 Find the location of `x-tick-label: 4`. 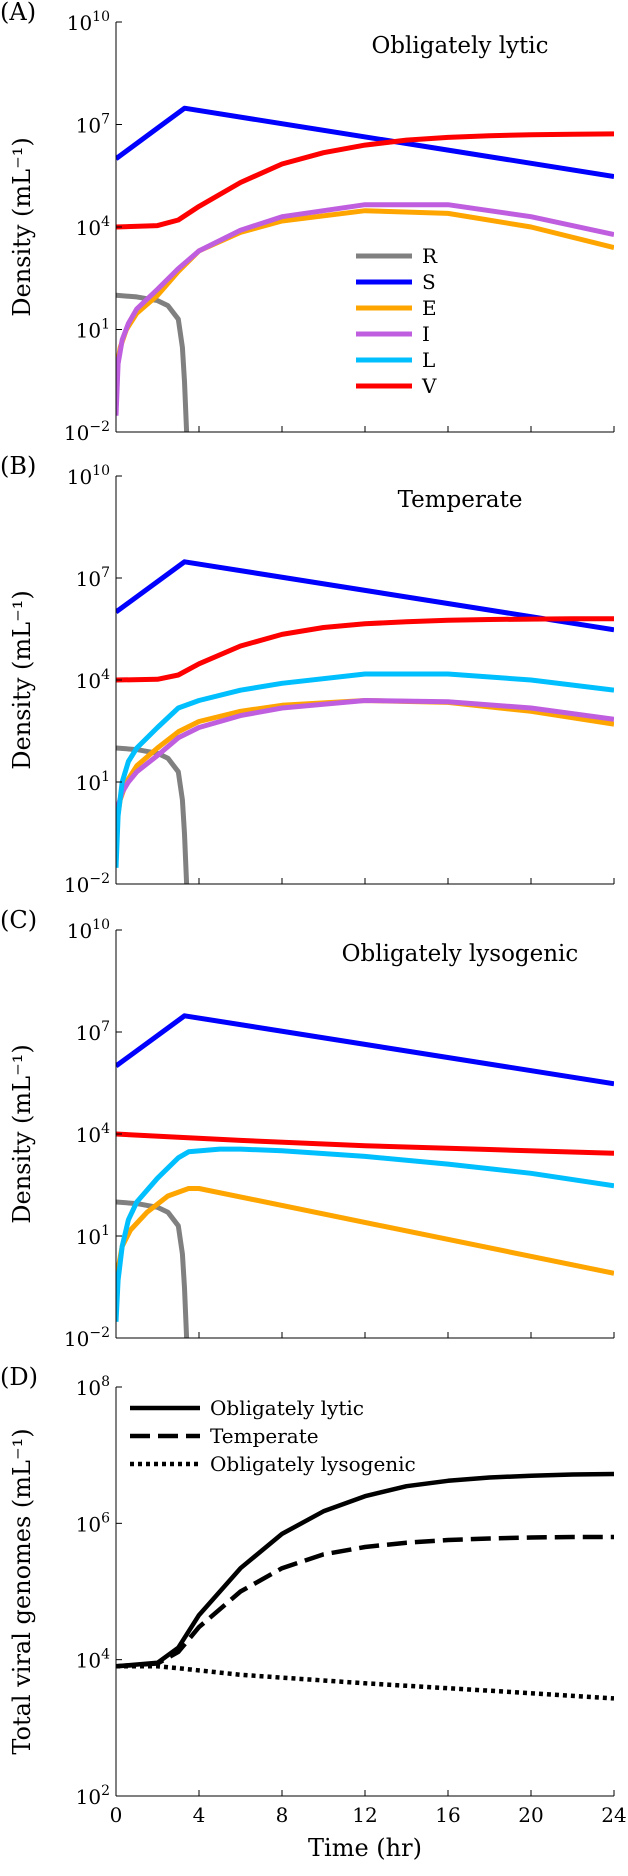

x-tick-label: 4 is located at coordinates (199, 1815).